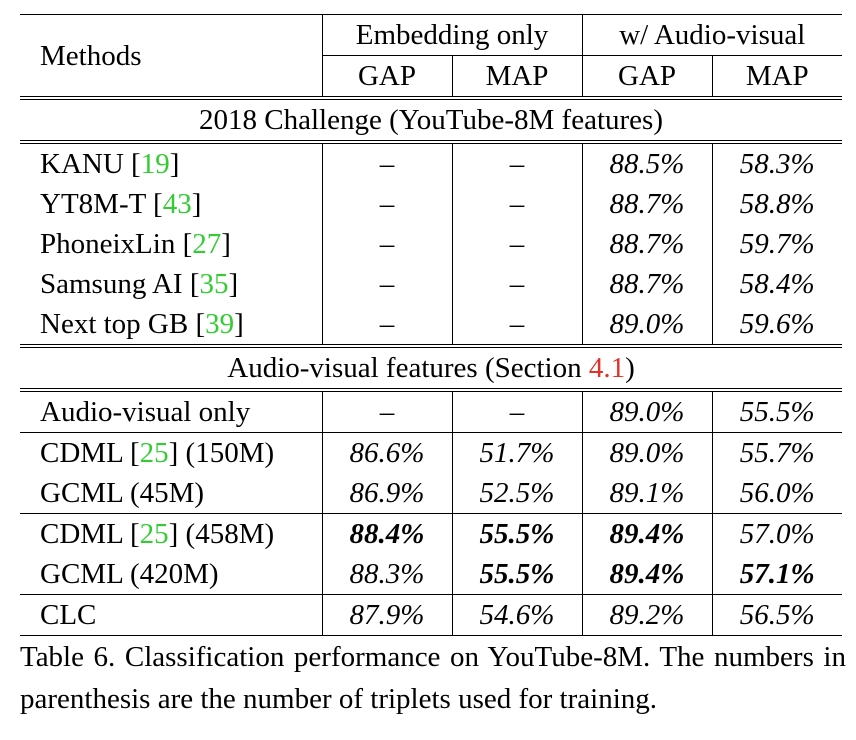 This screenshot has width=856, height=740. I want to click on value-cell: 56.5%, so click(777, 615).